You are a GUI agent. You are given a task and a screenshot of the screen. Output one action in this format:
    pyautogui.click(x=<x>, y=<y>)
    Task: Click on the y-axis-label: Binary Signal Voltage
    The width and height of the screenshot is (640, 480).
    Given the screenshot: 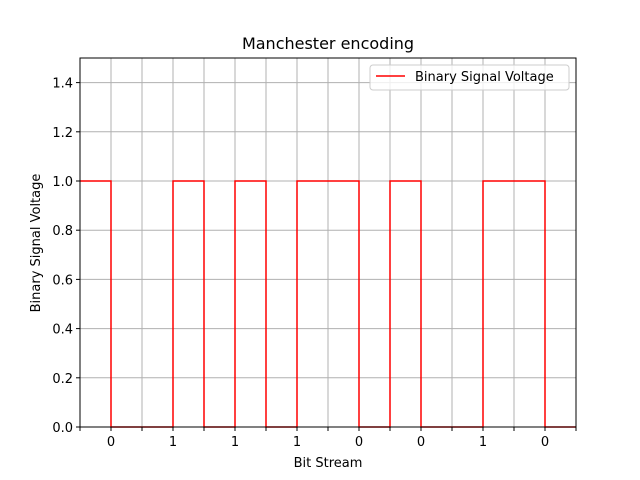 What is the action you would take?
    pyautogui.click(x=36, y=243)
    